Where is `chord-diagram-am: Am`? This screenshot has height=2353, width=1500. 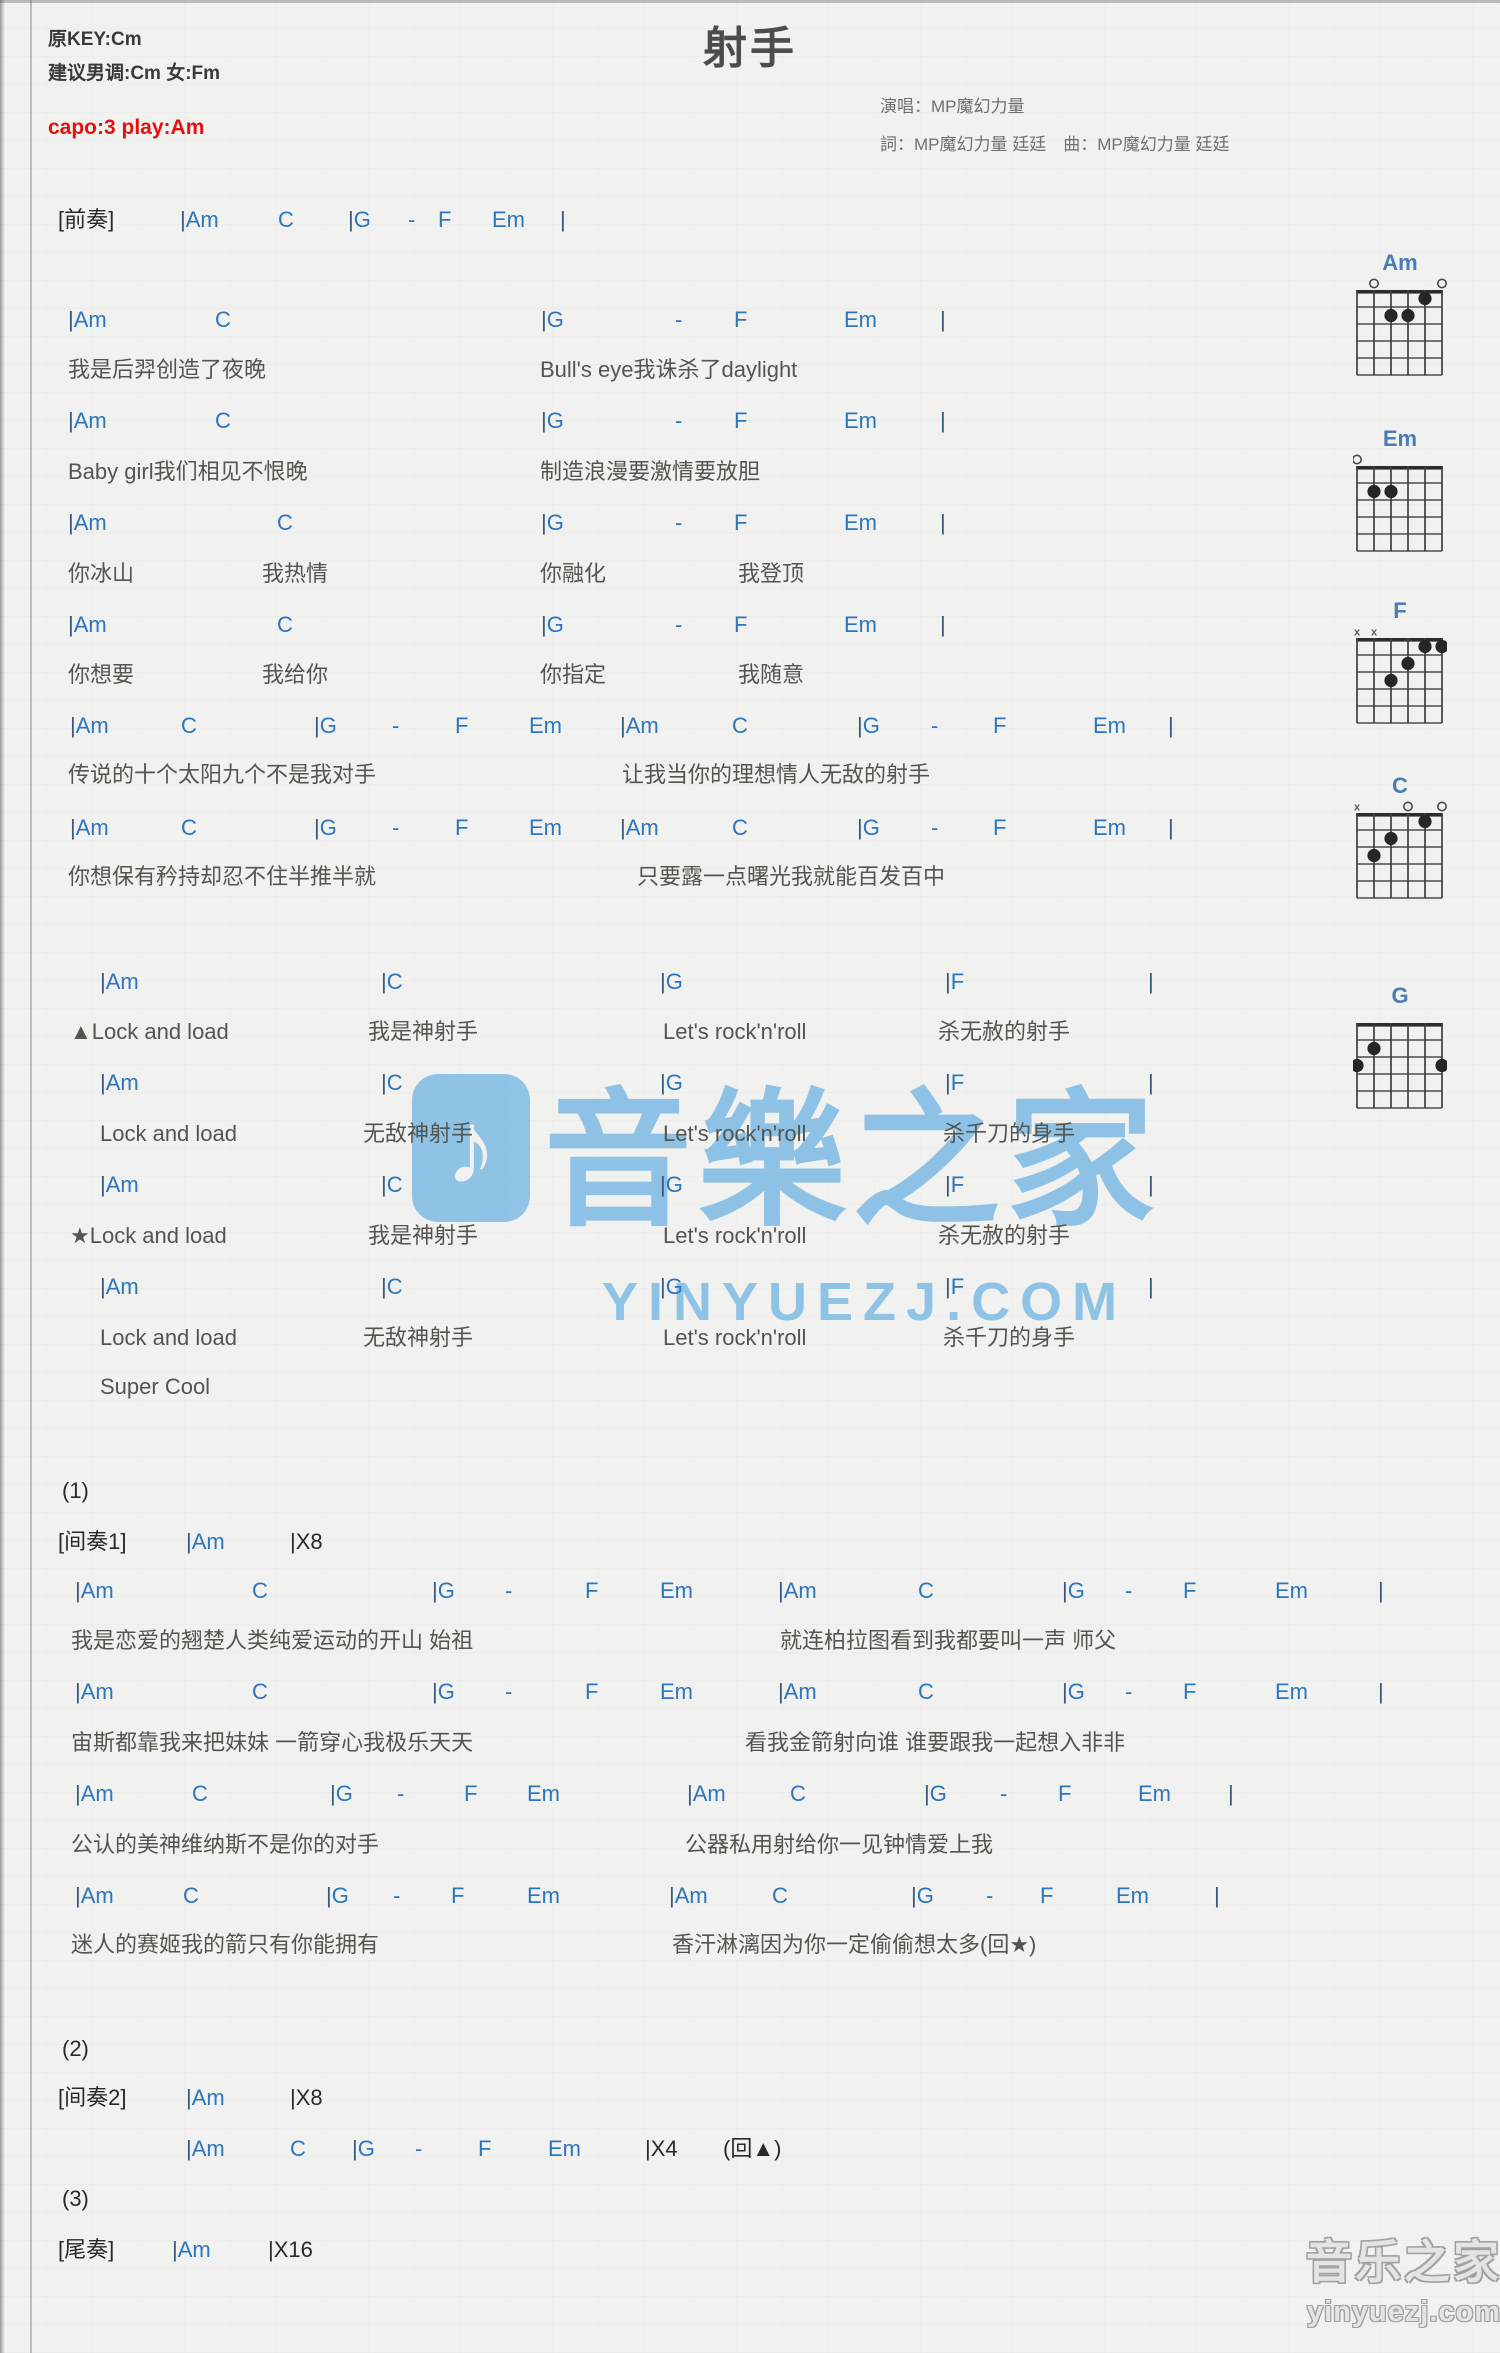 chord-diagram-am: Am is located at coordinates (1400, 318).